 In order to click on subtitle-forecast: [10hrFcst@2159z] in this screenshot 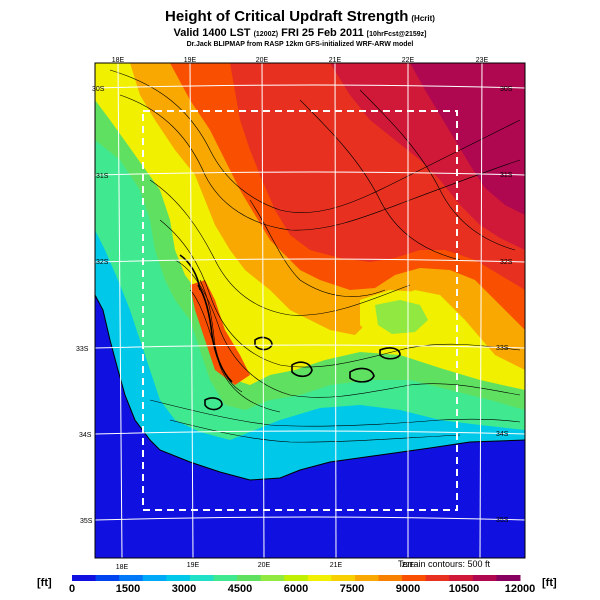, I will do `click(396, 34)`.